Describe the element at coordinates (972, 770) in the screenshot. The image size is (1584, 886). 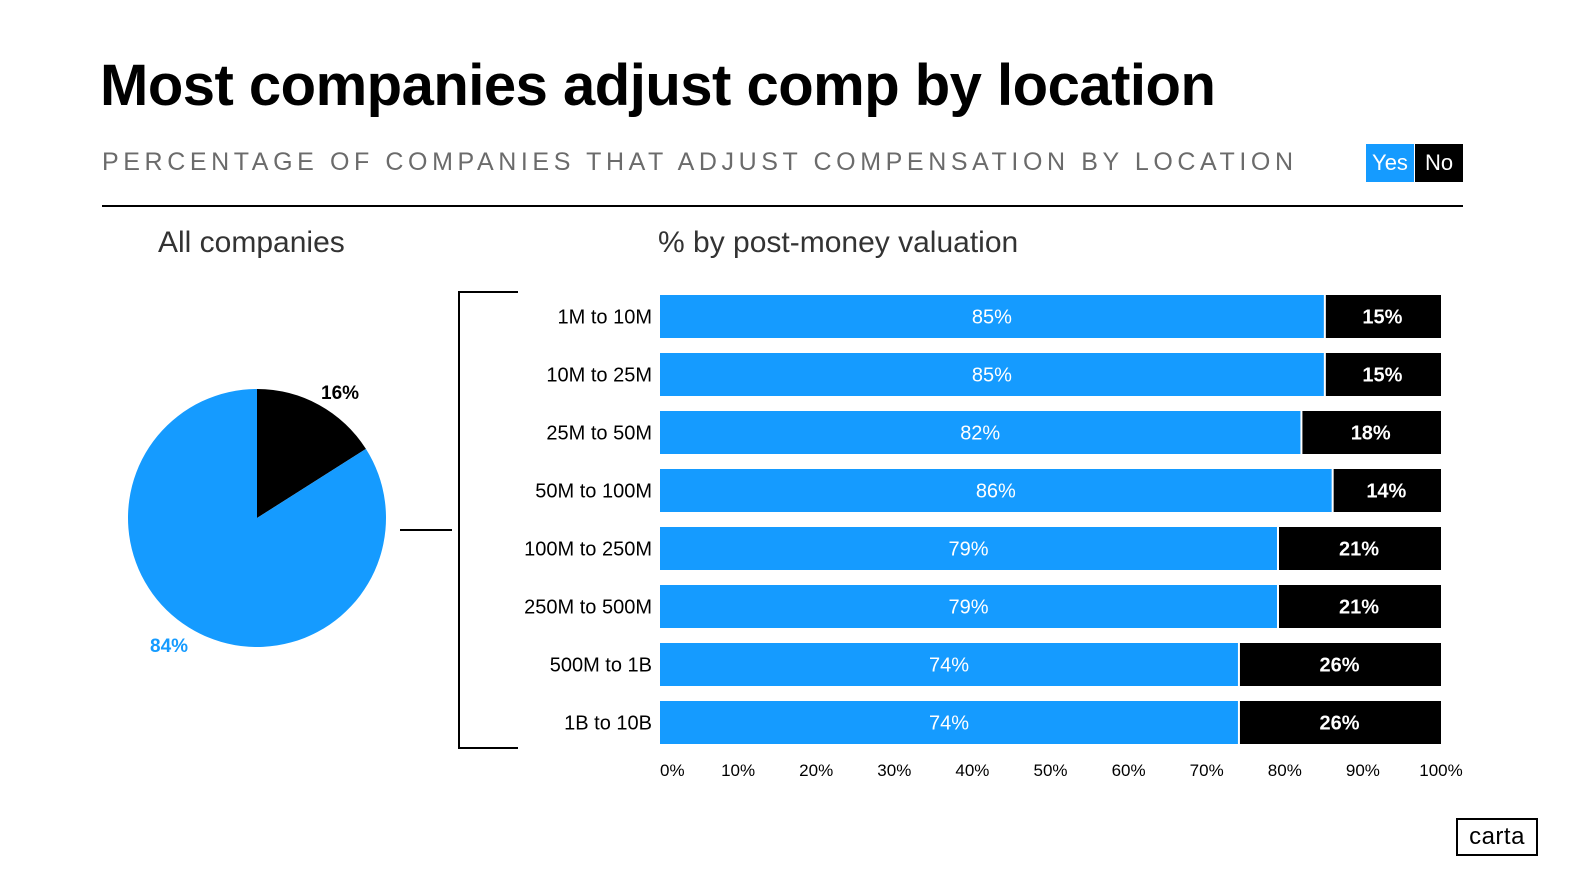
I see `x-tick-label: 40%` at that location.